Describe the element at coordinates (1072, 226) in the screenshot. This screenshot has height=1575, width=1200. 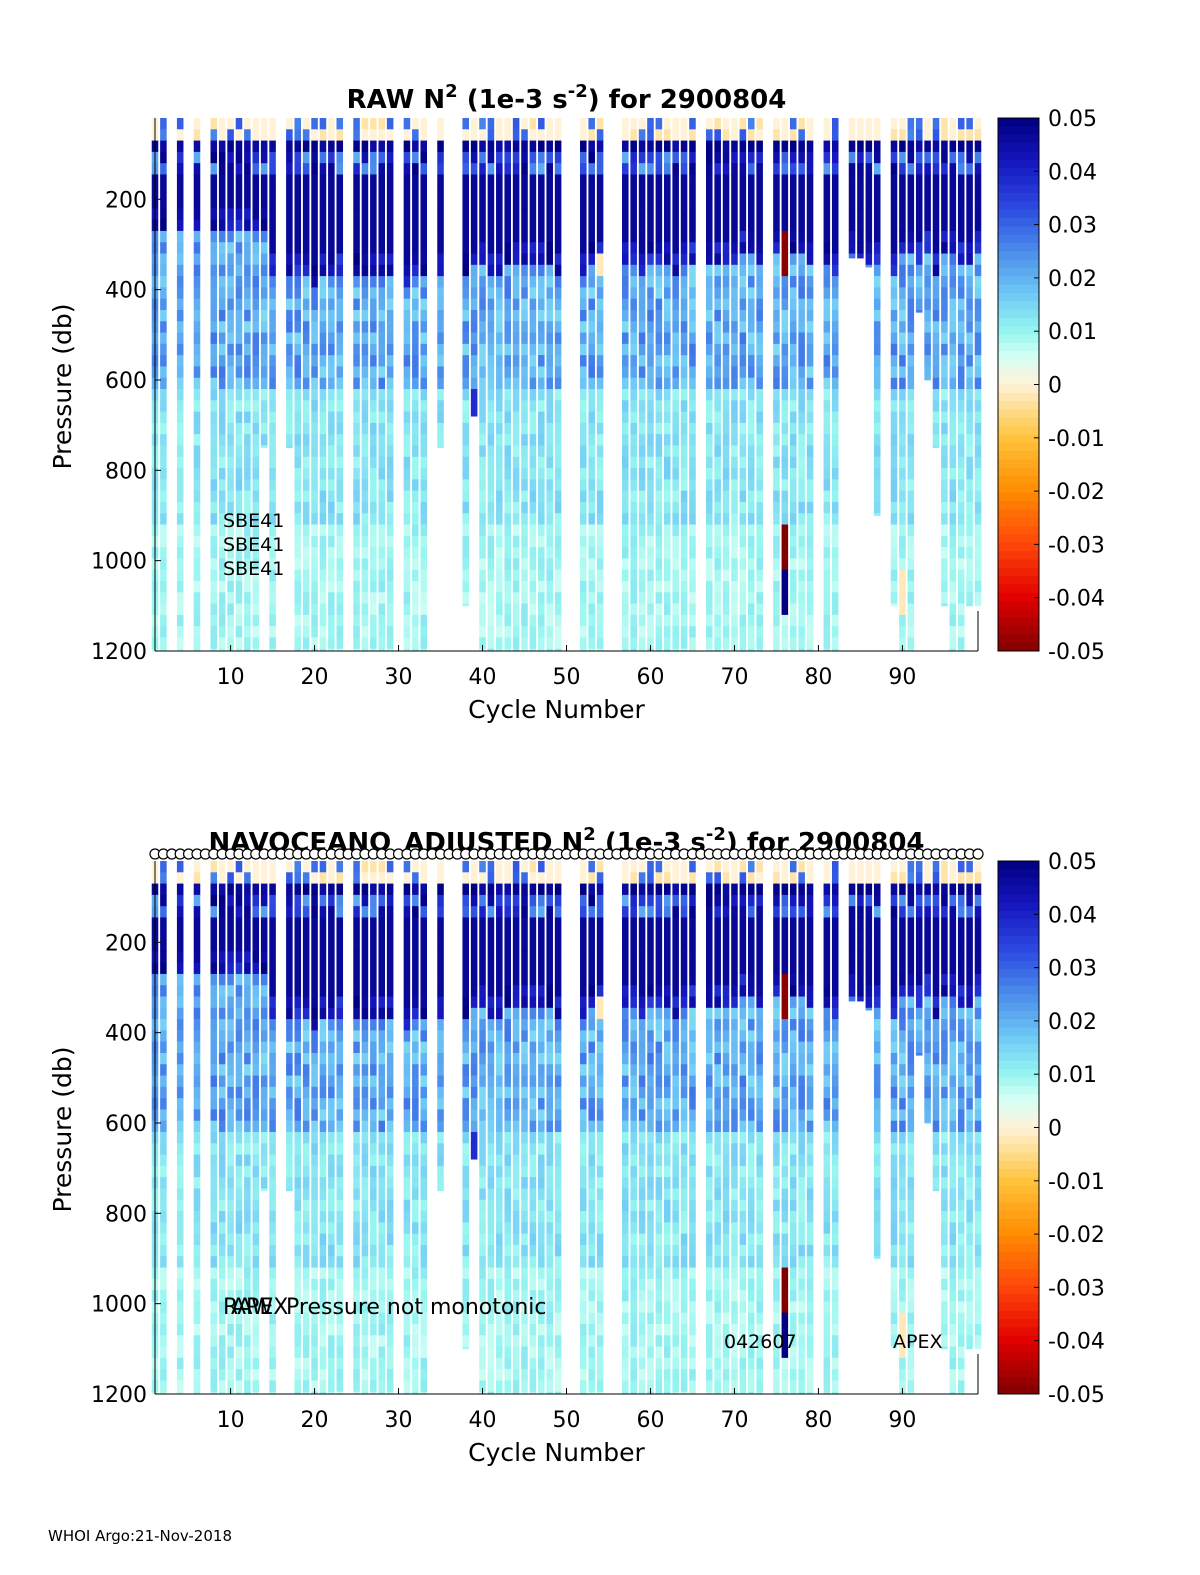
I see `colorbar-tick-label: 0.03` at that location.